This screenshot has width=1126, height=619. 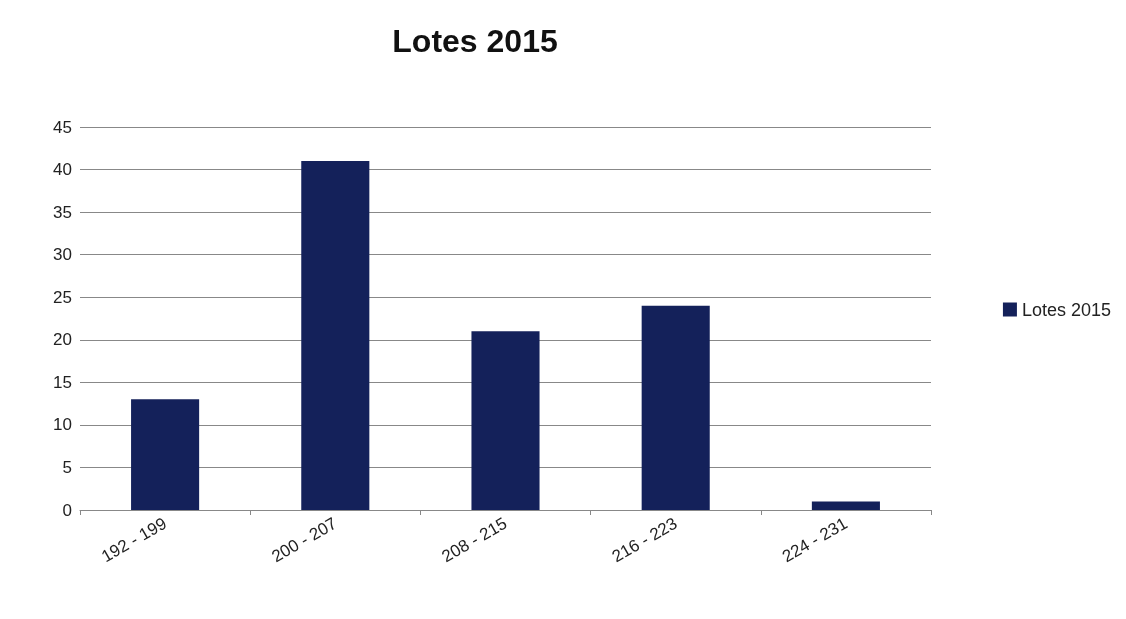 What do you see at coordinates (62, 255) in the screenshot?
I see `y-tick-label: 30` at bounding box center [62, 255].